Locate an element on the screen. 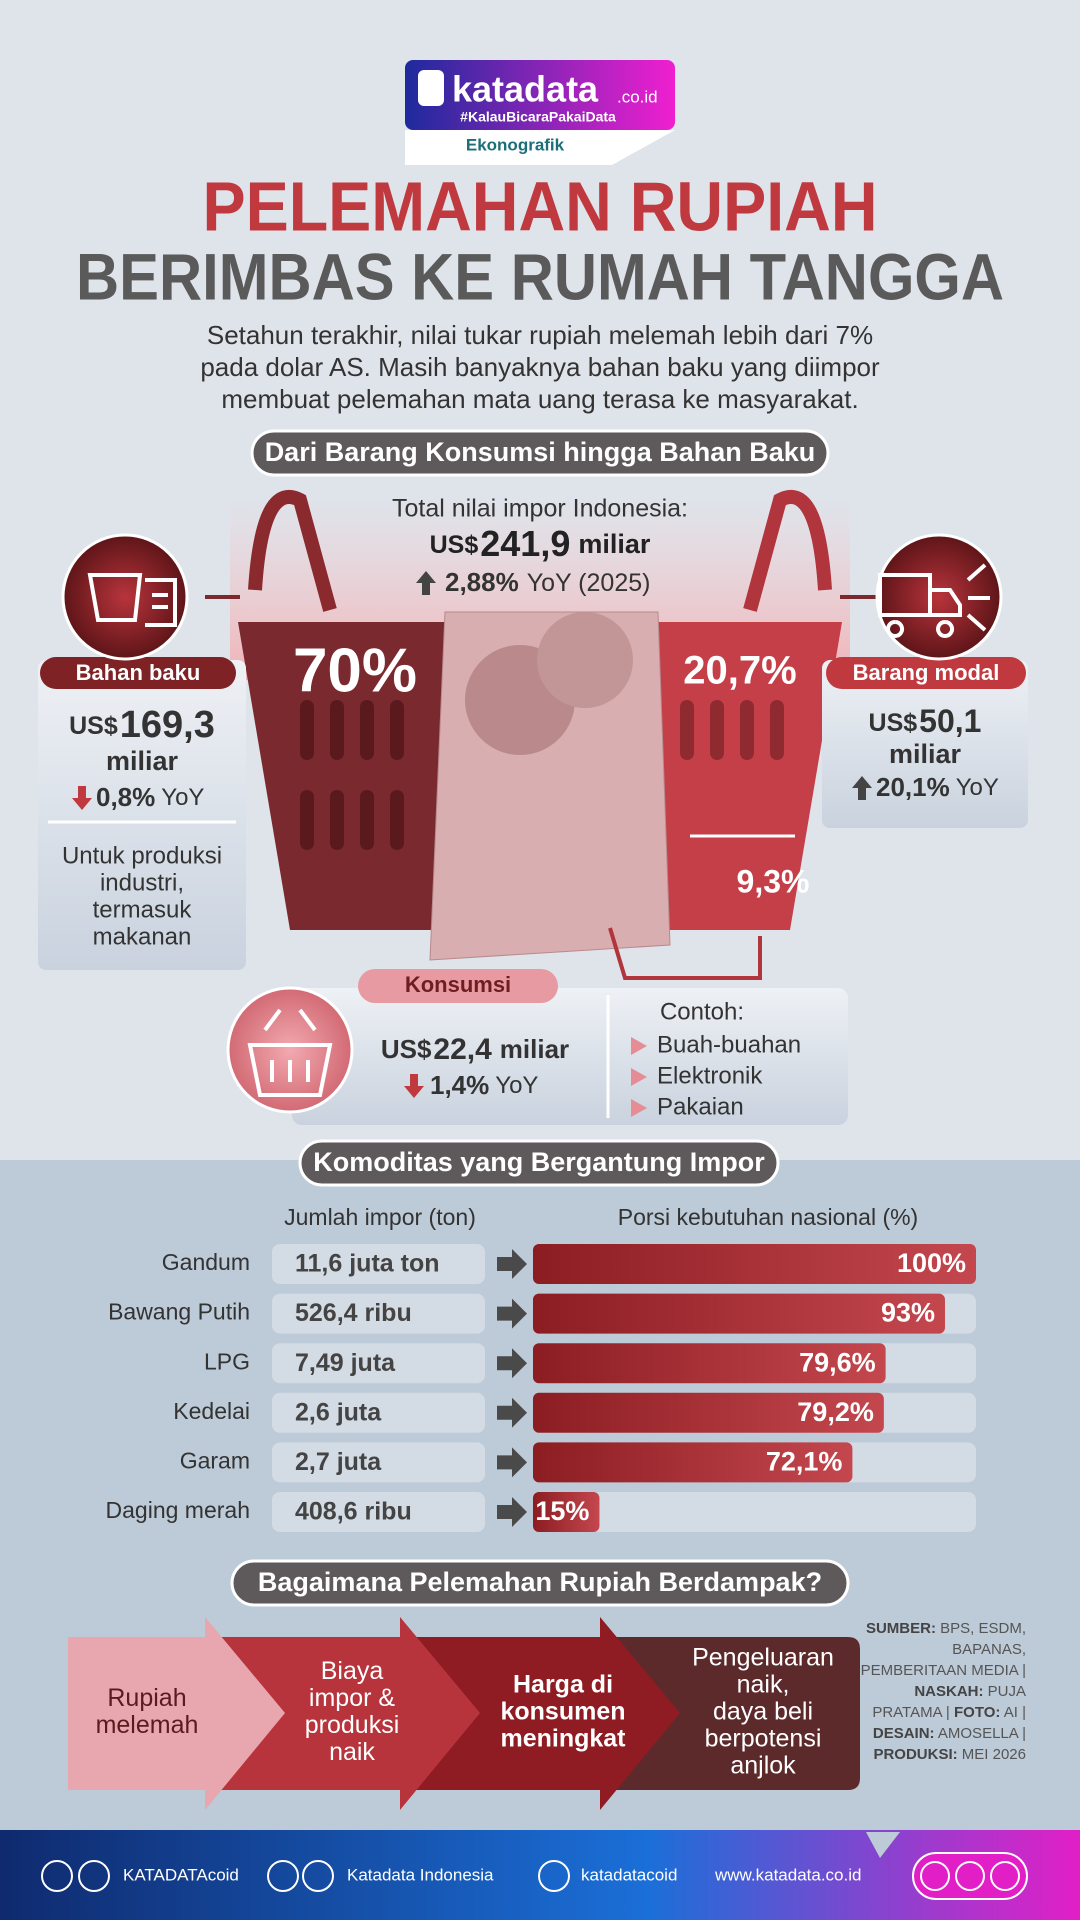  step-text: melemah is located at coordinates (147, 1725).